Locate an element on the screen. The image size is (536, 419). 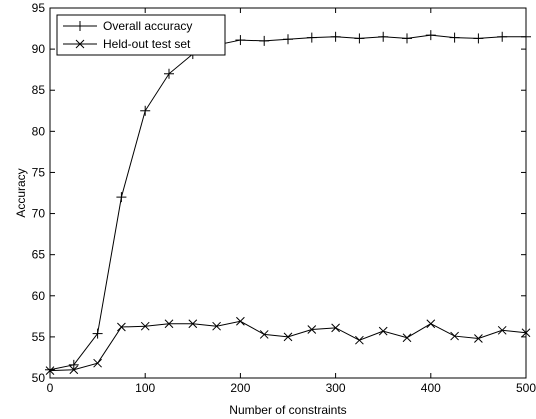
series-held-out-test-set is located at coordinates (288, 345).